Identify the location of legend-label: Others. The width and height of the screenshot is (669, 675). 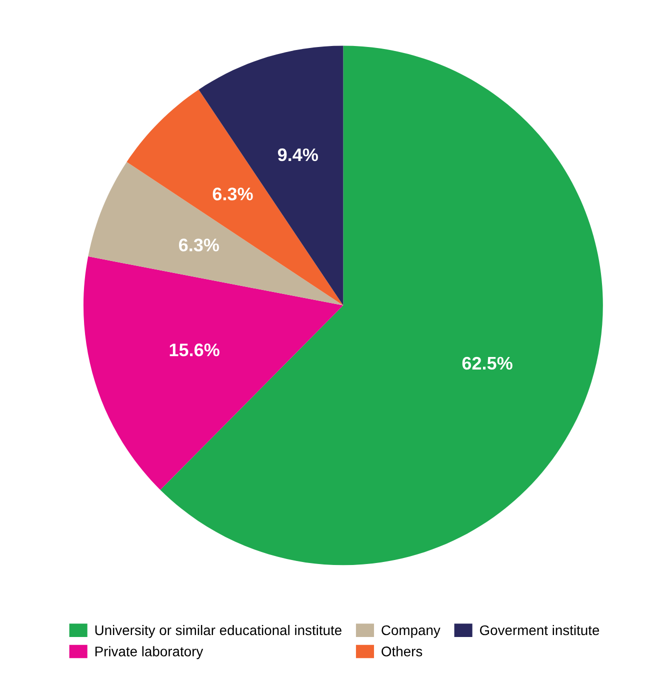
(402, 651).